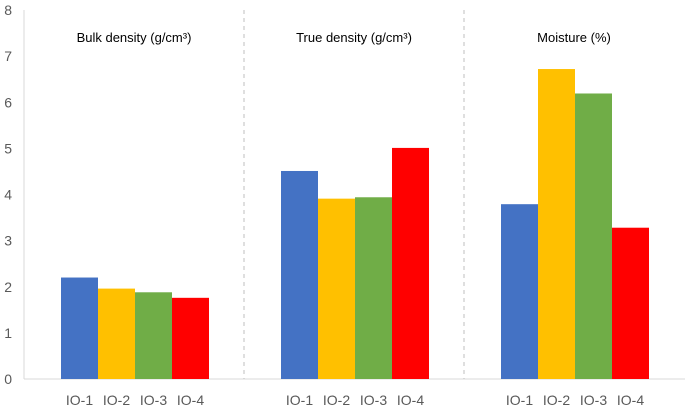  Describe the element at coordinates (8, 287) in the screenshot. I see `y-tick-label: 2` at that location.